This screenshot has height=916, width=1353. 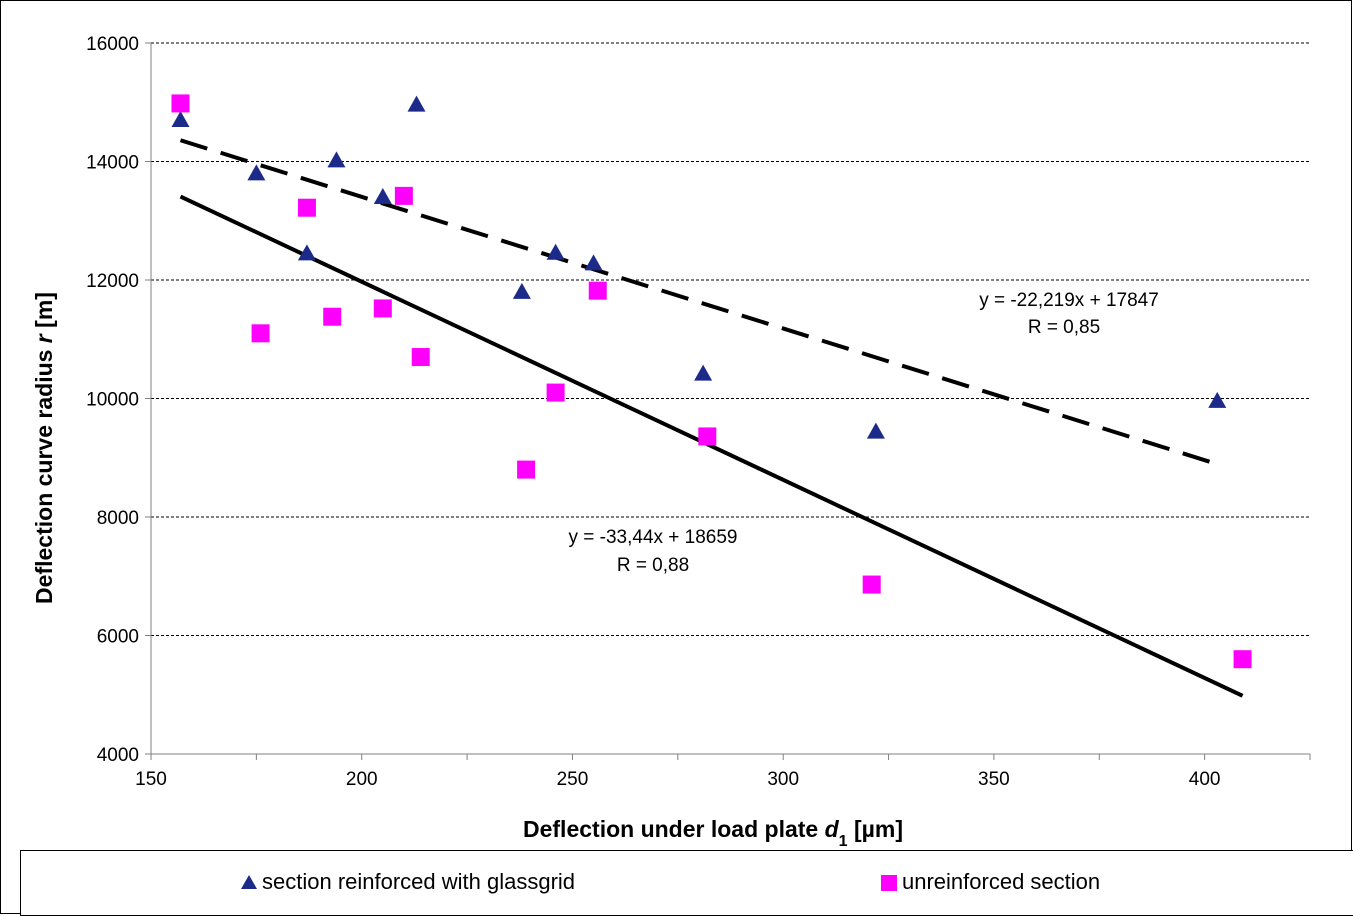 I want to click on x-tick-label: 400, so click(x=1205, y=779).